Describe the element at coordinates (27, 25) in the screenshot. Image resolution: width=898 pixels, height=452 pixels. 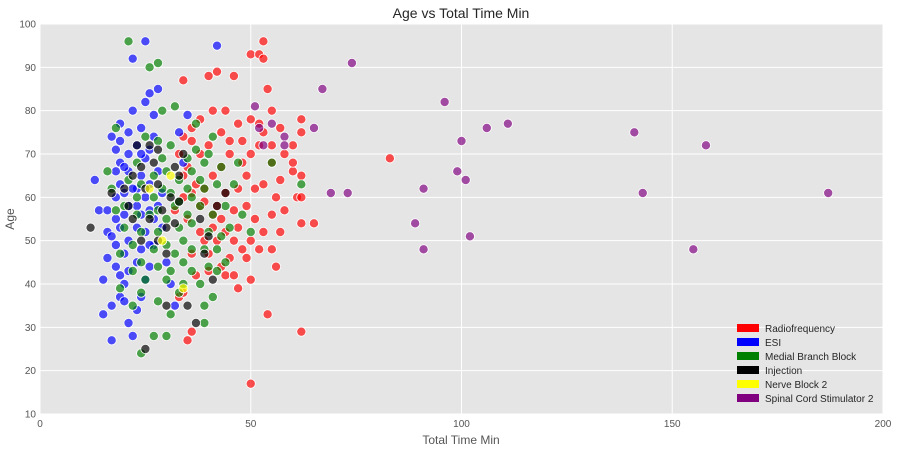
I see `y-tick-label: 100` at that location.